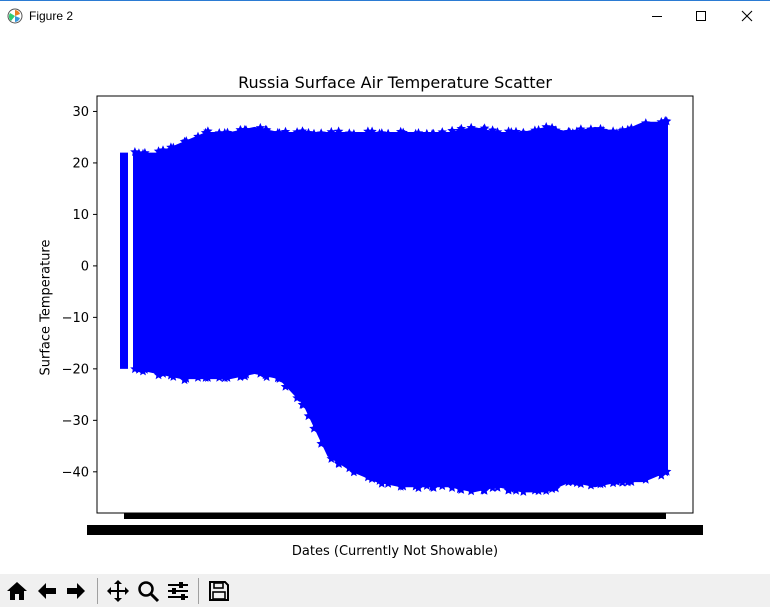 The image size is (770, 607). What do you see at coordinates (80, 112) in the screenshot?
I see `y-tick-label: 30` at bounding box center [80, 112].